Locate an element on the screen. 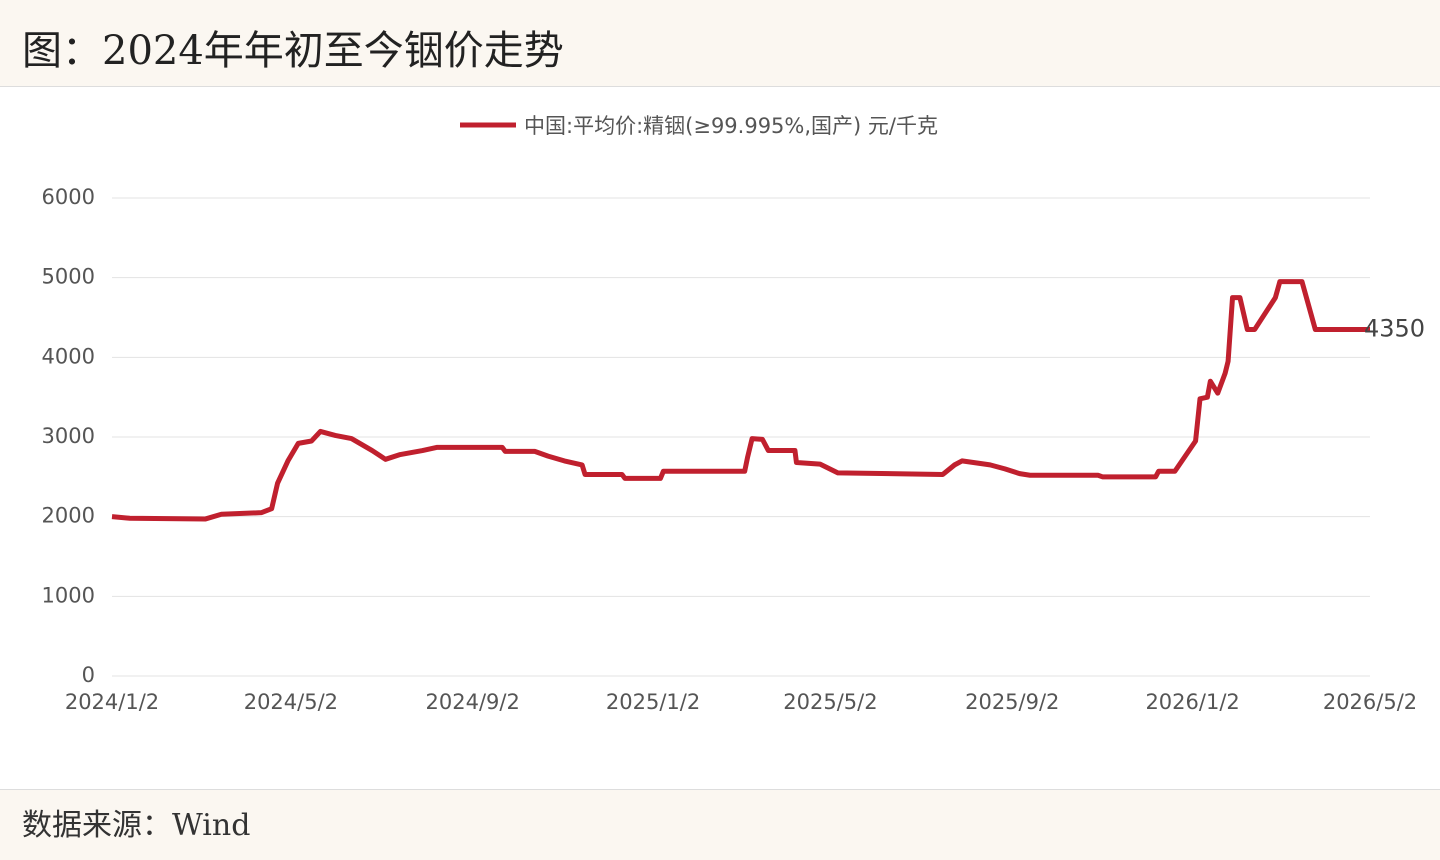  y-tick-label: 3000 is located at coordinates (68, 436).